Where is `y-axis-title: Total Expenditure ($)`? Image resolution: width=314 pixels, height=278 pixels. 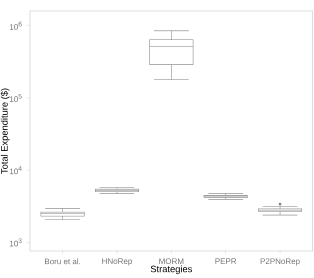 y-axis-title: Total Expenditure ($) is located at coordinates (5, 131).